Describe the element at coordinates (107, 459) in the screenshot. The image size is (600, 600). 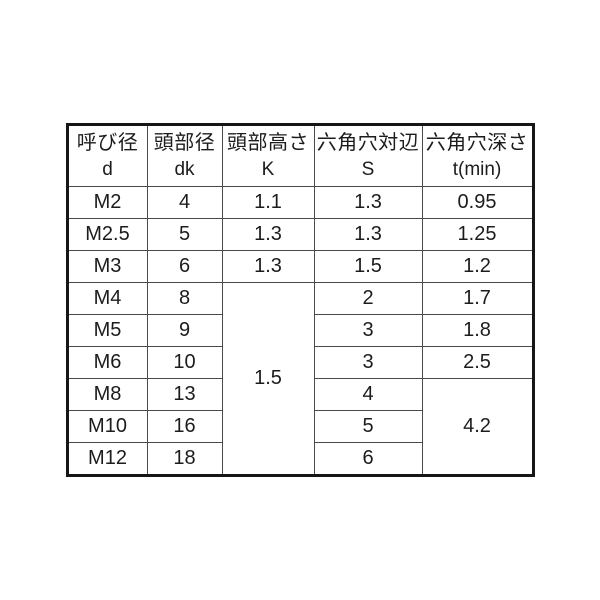
I see `cell-nominal-diameter: M12` at that location.